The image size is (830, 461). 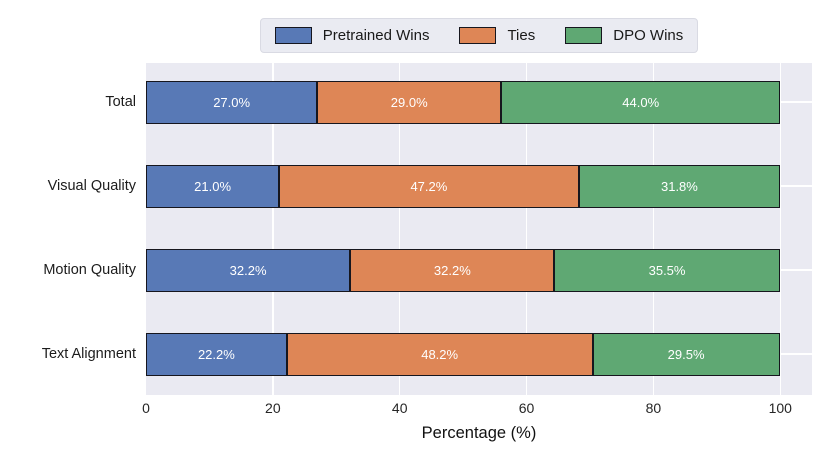 I want to click on bar-value-label: 29.0%, so click(x=409, y=102).